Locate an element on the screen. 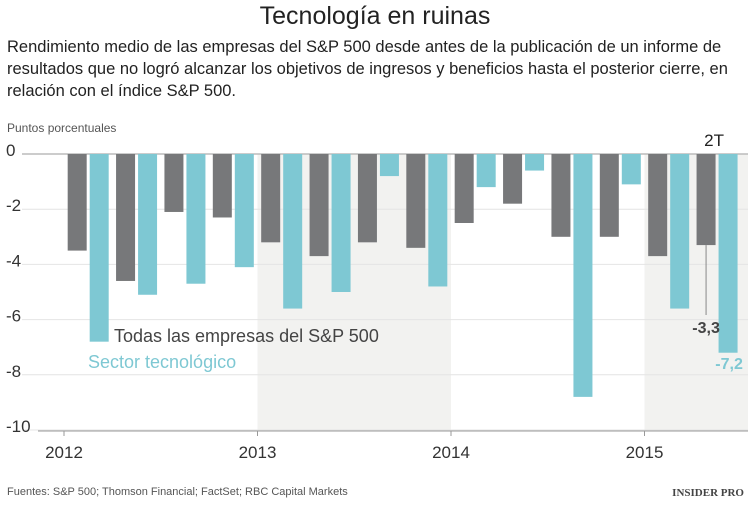 This screenshot has height=506, width=750. x-tick-label: 2012 is located at coordinates (64, 452).